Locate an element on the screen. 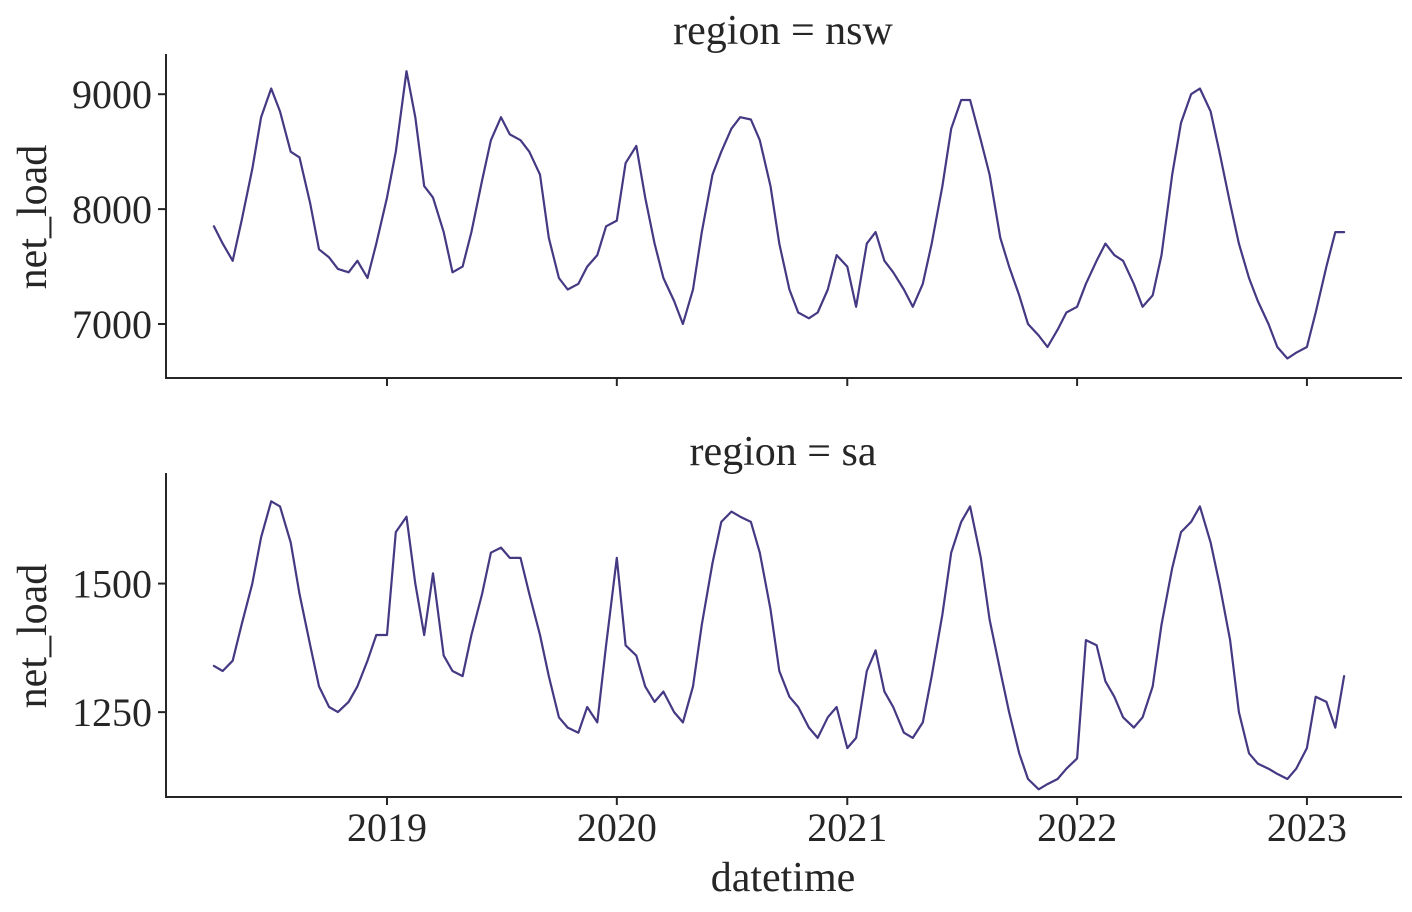 This screenshot has width=1412, height=912. x-ticks: 2019 2020 2021 2022 2023 is located at coordinates (847, 823).